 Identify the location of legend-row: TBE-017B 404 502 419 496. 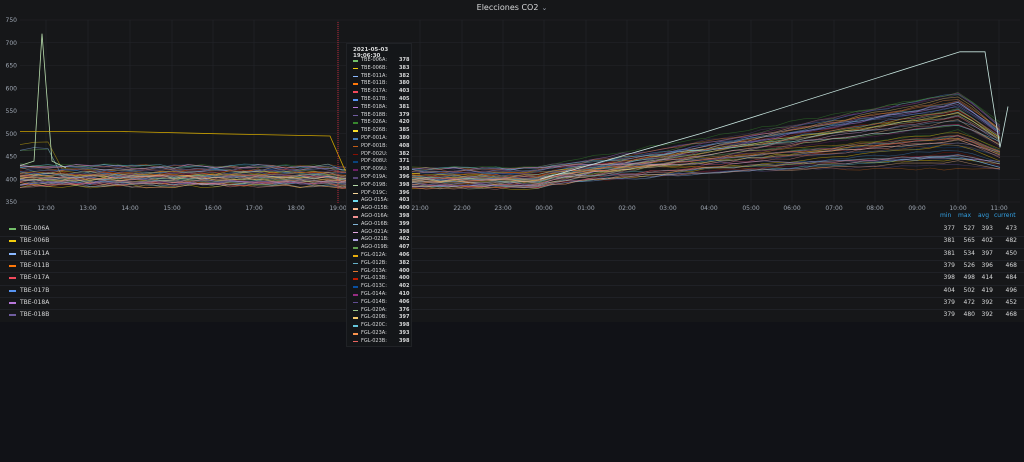
(512, 291).